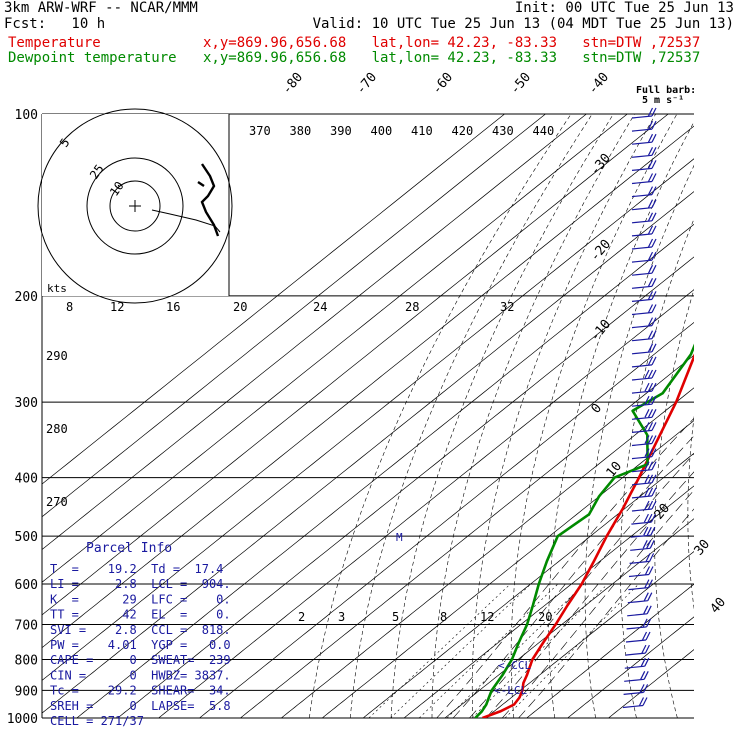 Image resolution: width=740 pixels, height=740 pixels. Describe the element at coordinates (97, 721) in the screenshot. I see `parcel-info-row: CELL = 271/37` at that location.